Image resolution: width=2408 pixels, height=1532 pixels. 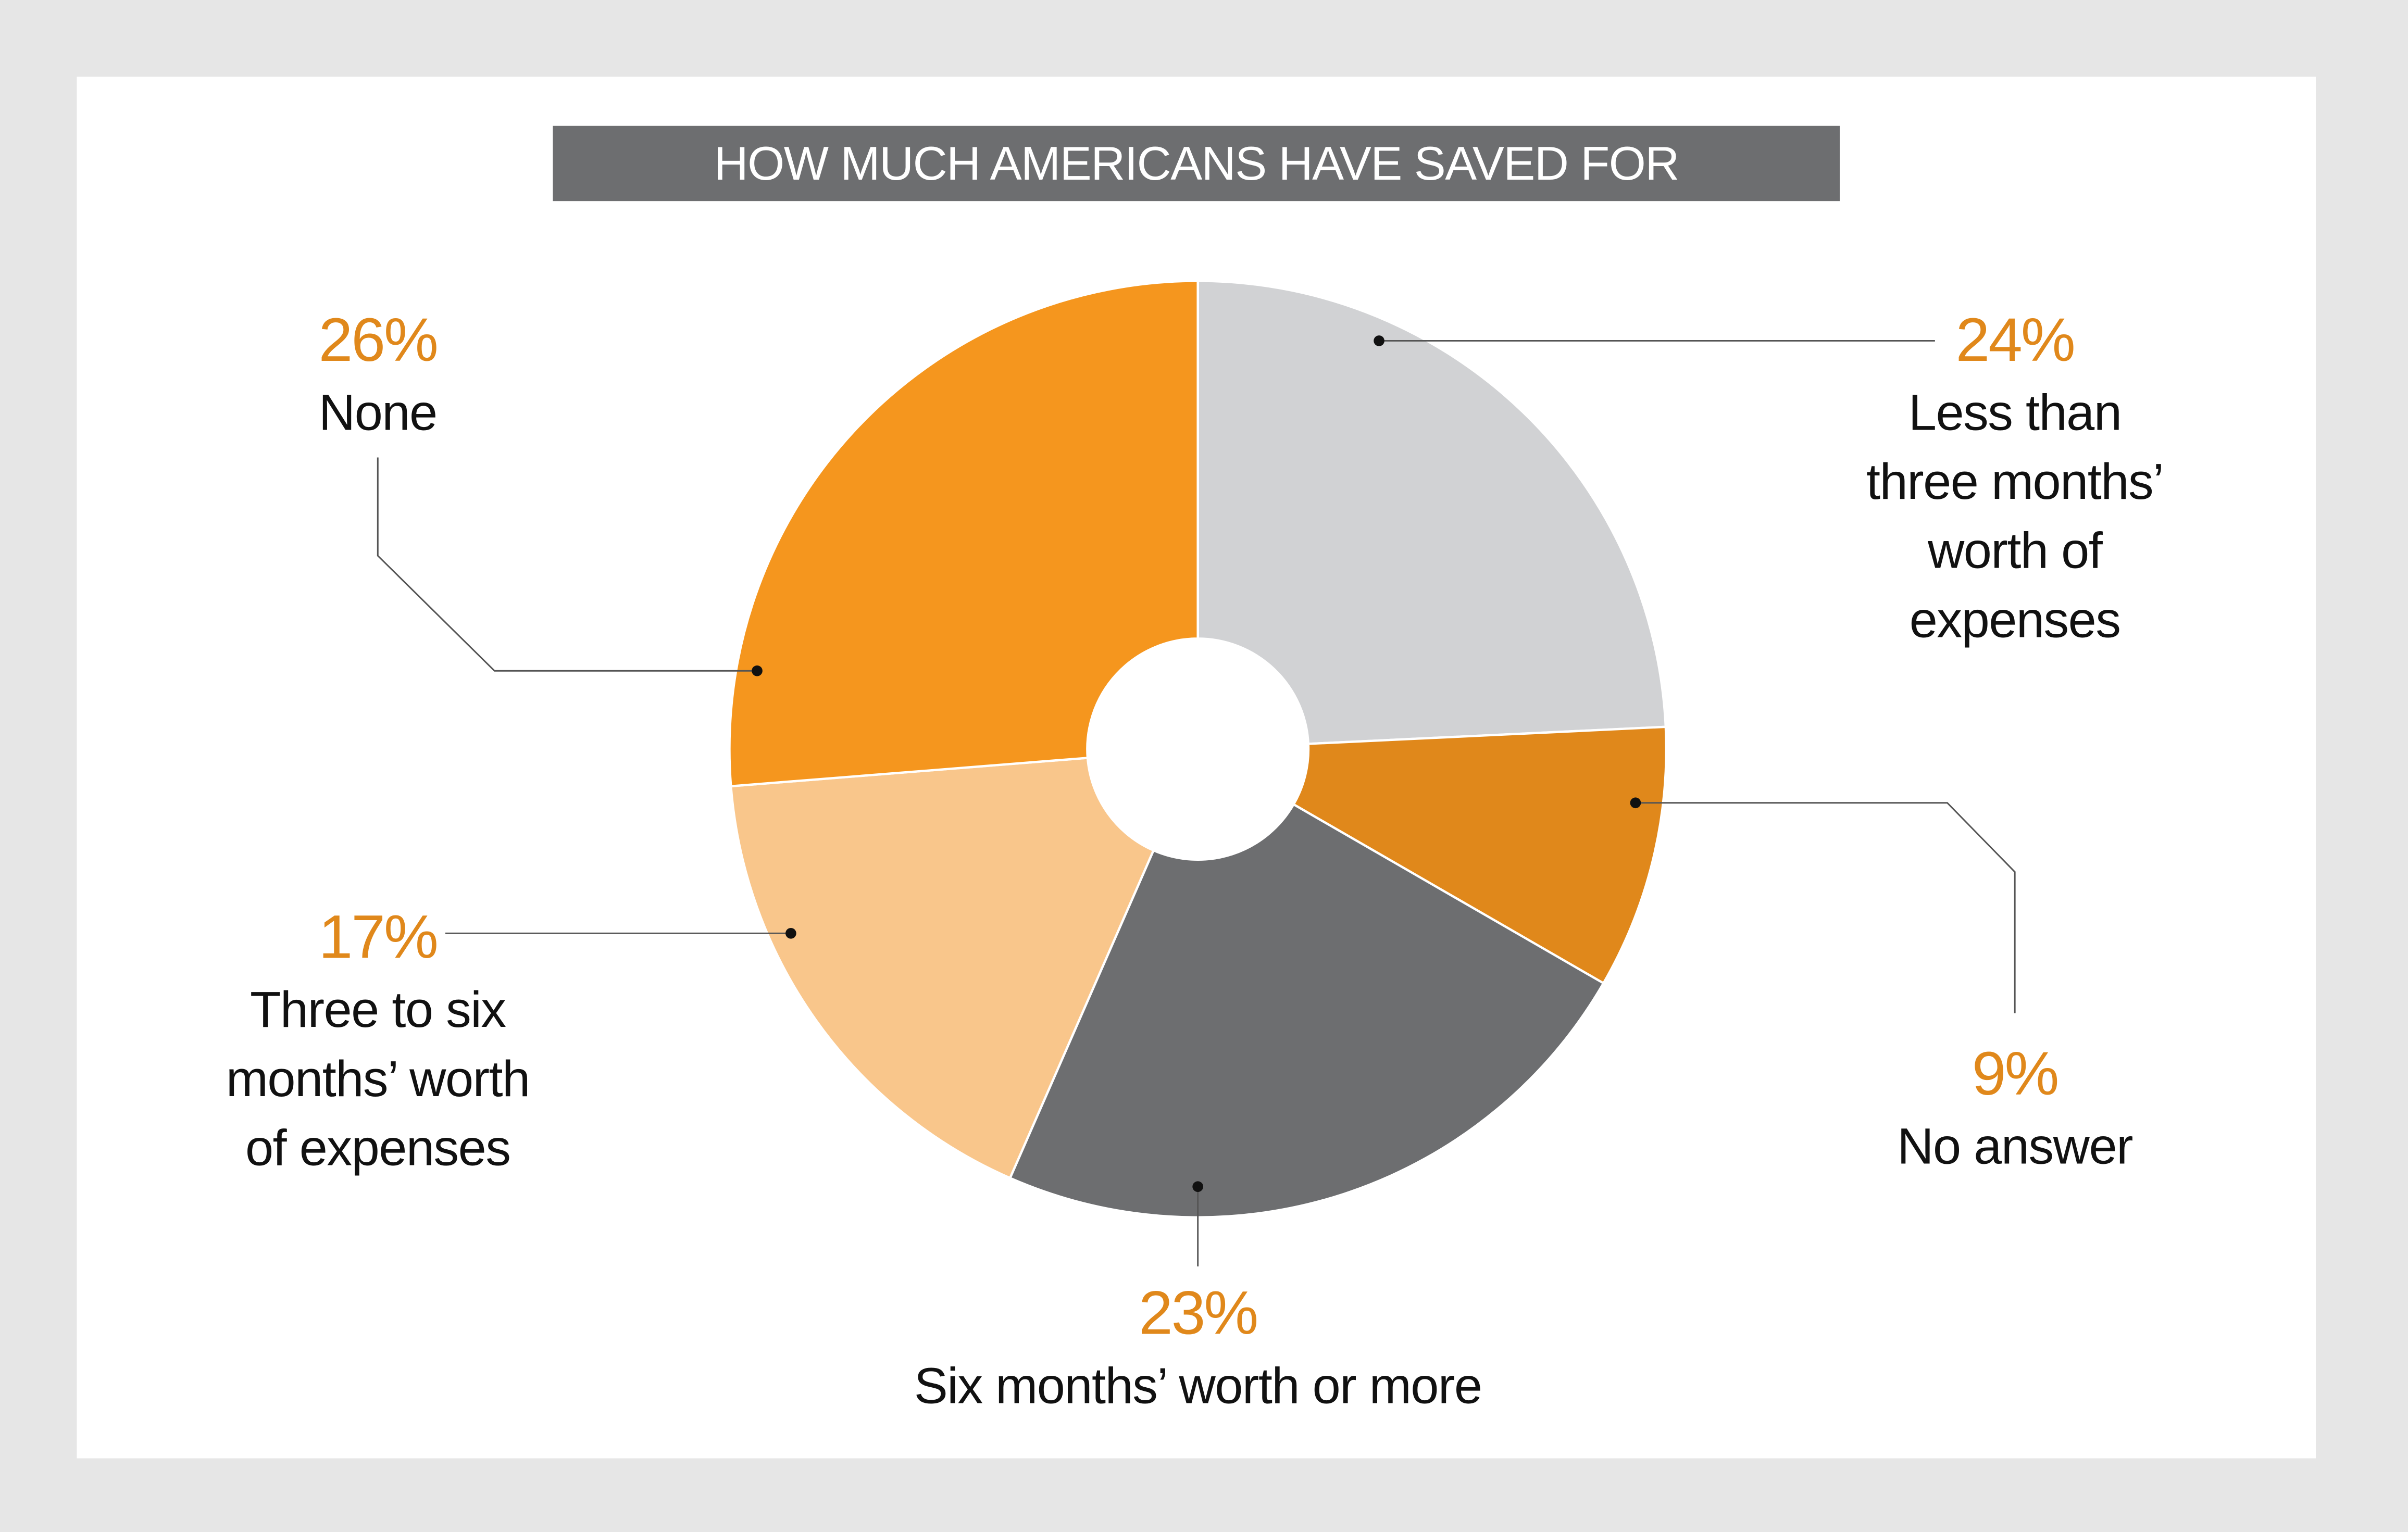 What do you see at coordinates (2015, 341) in the screenshot?
I see `data-label: 24%` at bounding box center [2015, 341].